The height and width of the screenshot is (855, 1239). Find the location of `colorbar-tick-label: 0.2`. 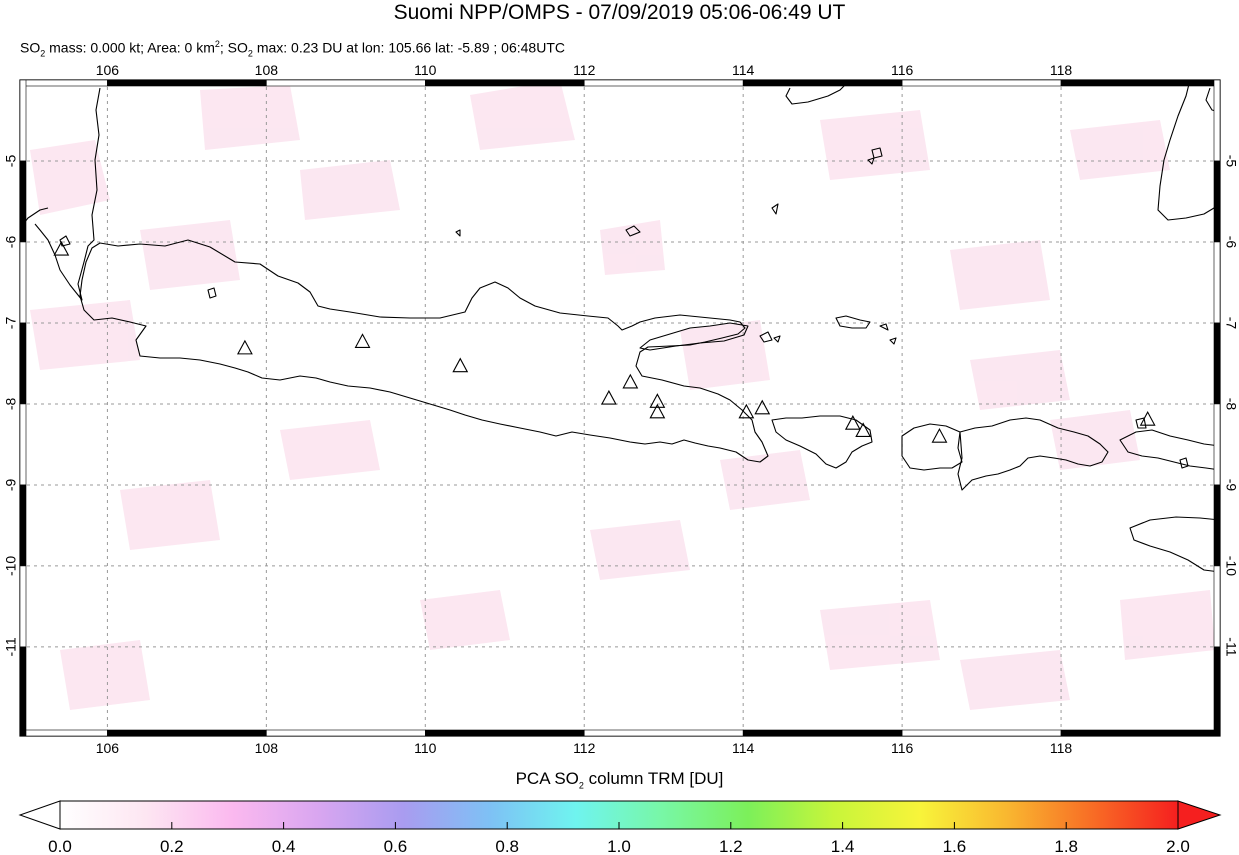

colorbar-tick-label: 0.2 is located at coordinates (172, 846).